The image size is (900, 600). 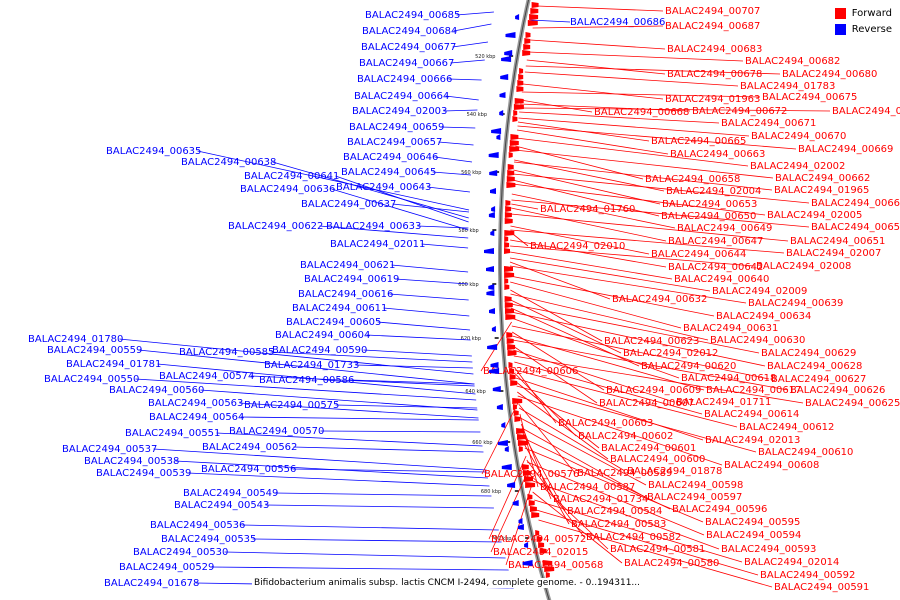 I want to click on forward-gene-label: BALAC2494_00634, so click(x=763, y=316).